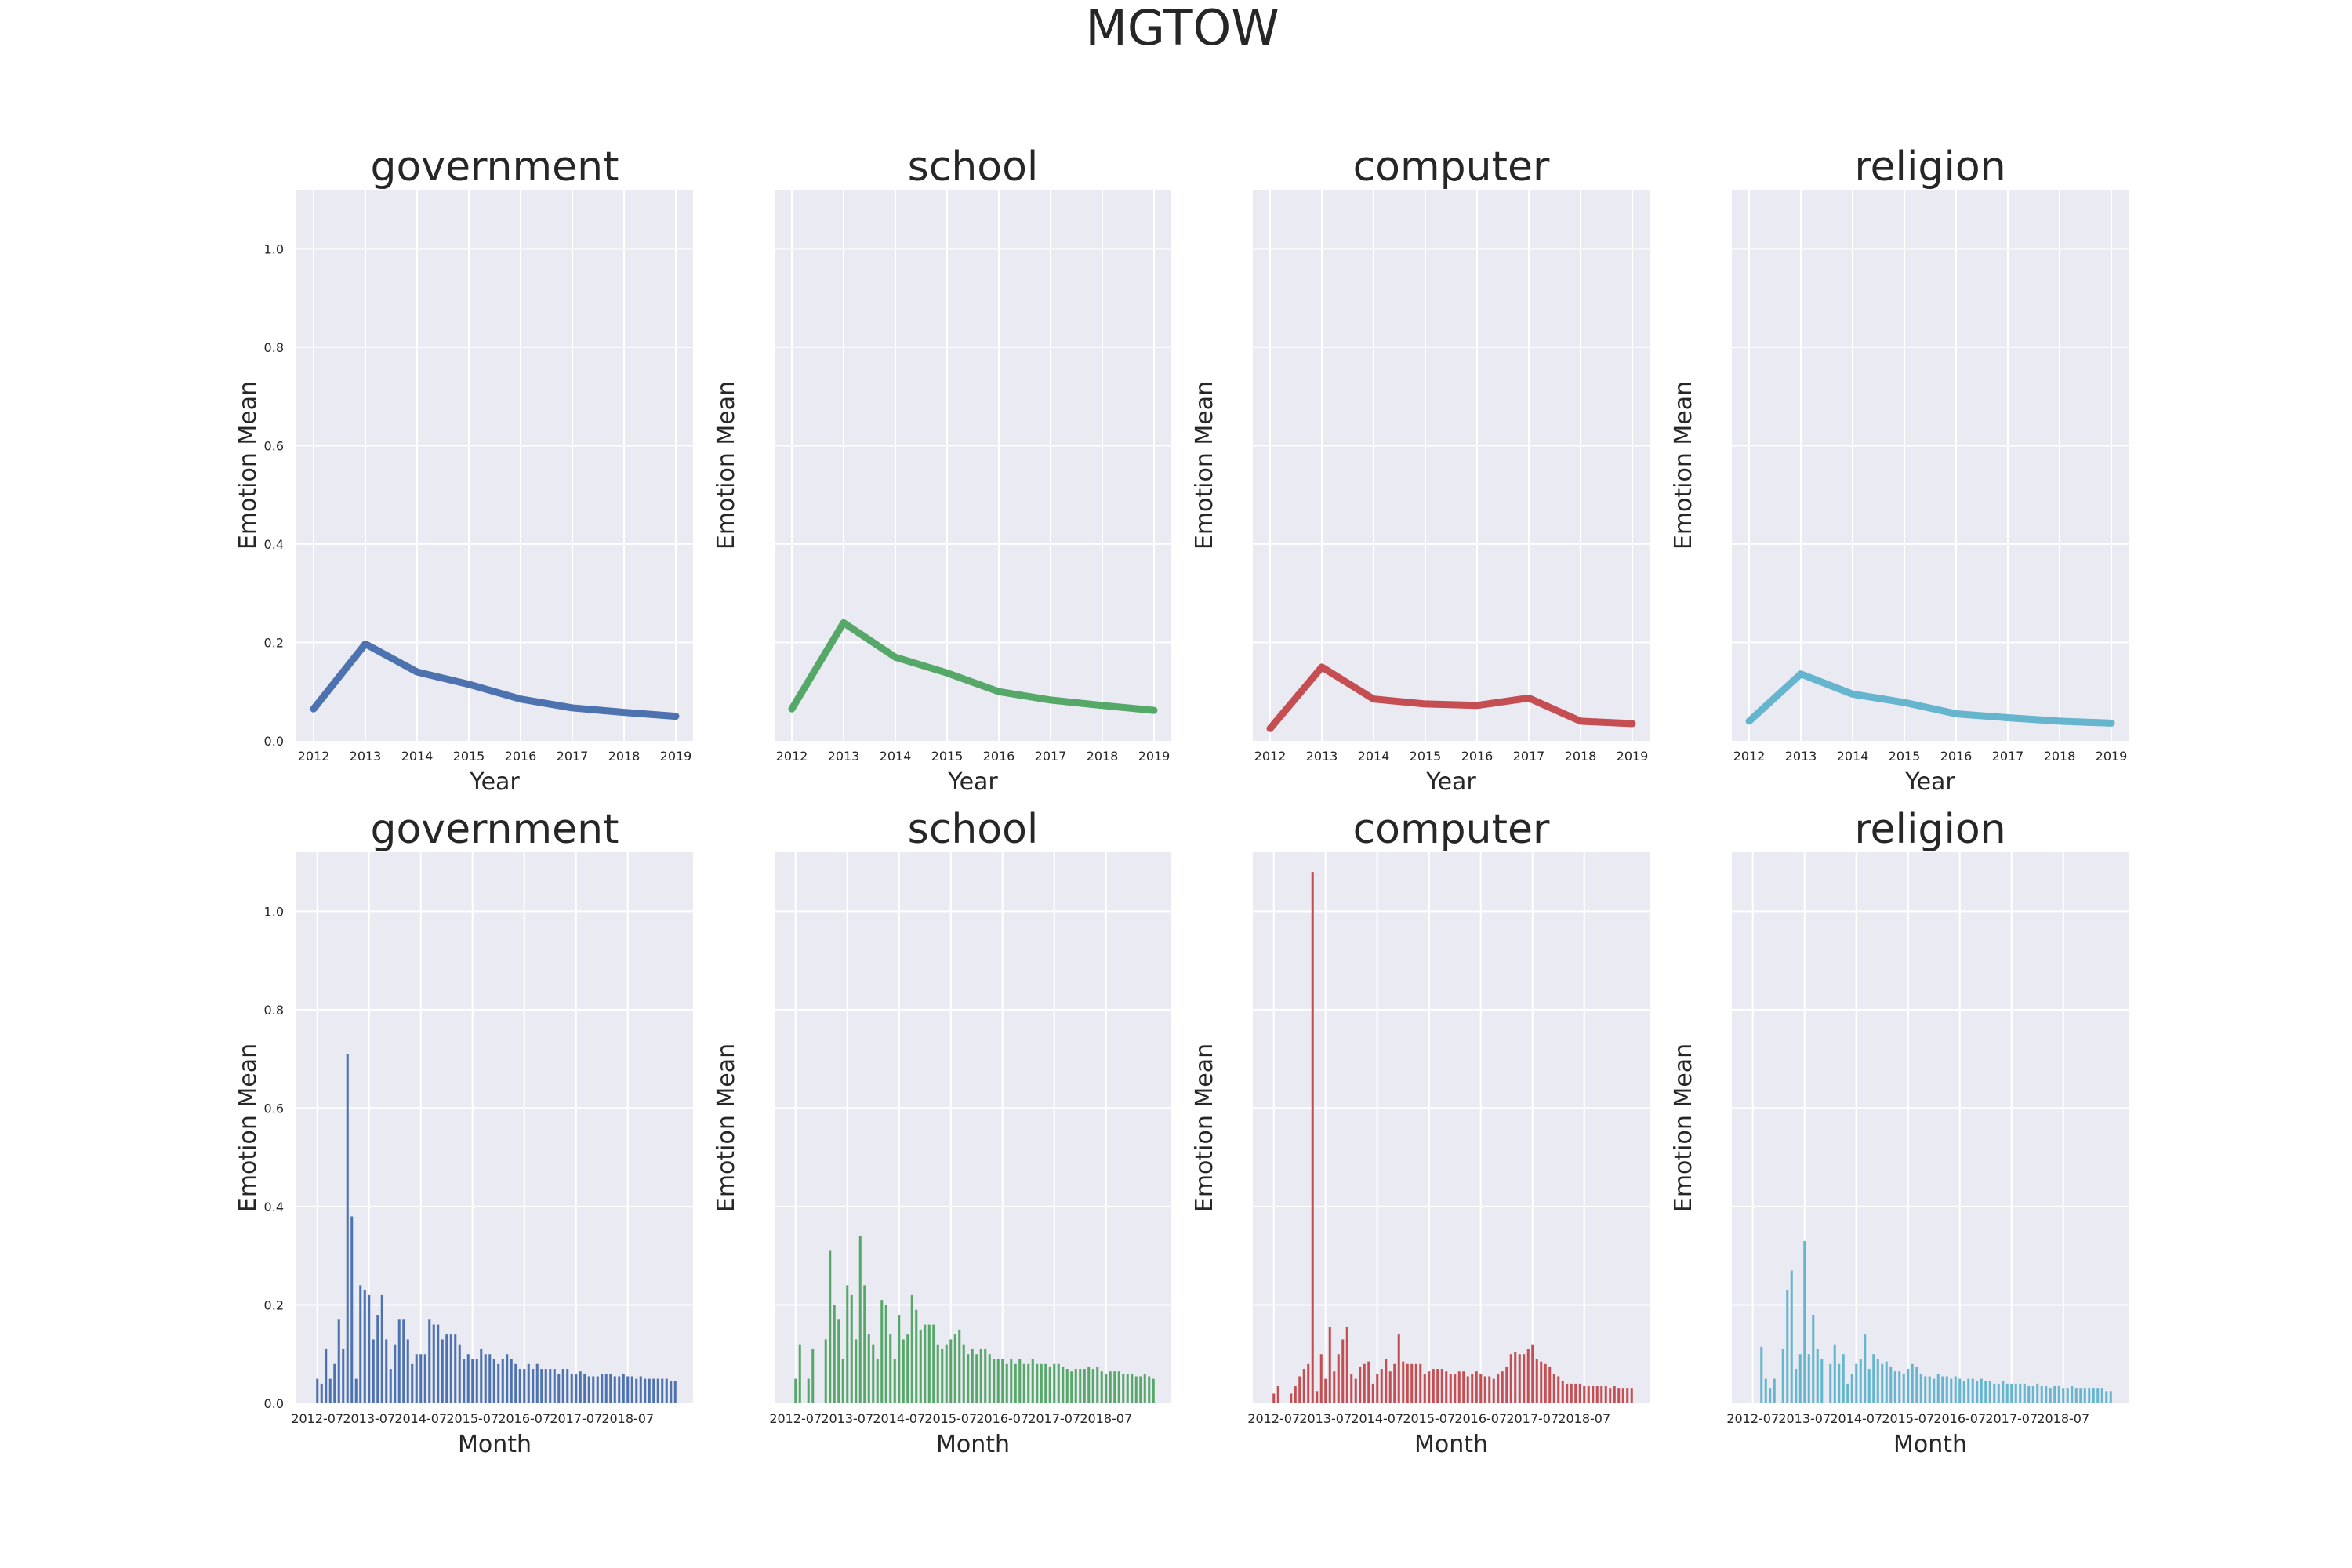 The image size is (2352, 1568). I want to click on x-tick-label: 2014-07, so click(420, 1418).